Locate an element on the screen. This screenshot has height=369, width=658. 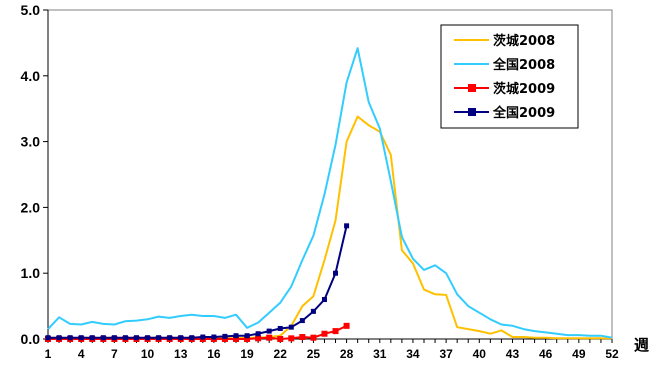
x-tick-label: 19 is located at coordinates (247, 354).